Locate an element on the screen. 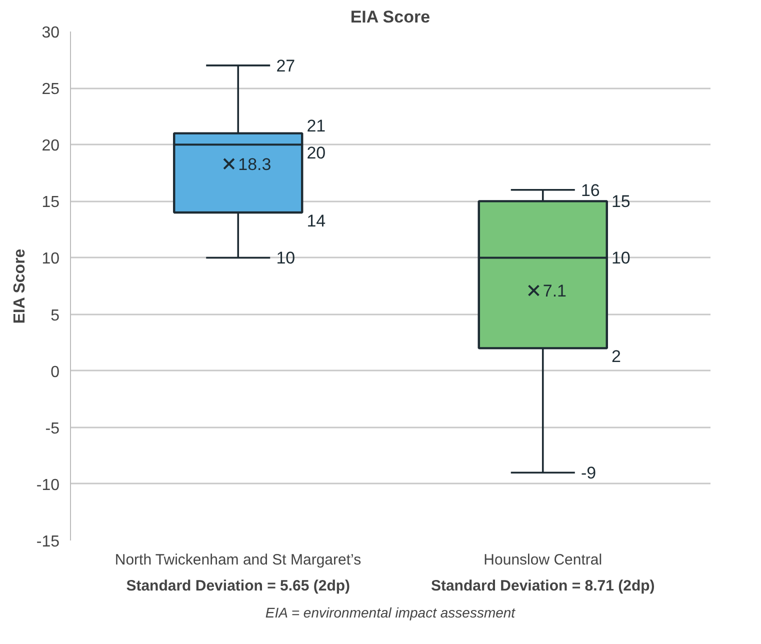 The image size is (761, 644). annotation: 14 is located at coordinates (316, 220).